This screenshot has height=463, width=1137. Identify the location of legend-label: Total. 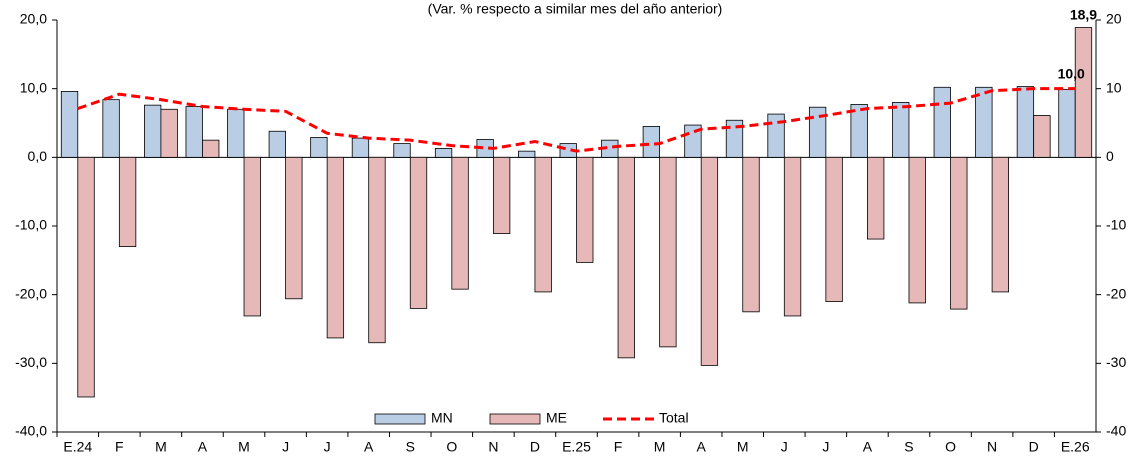
(674, 418).